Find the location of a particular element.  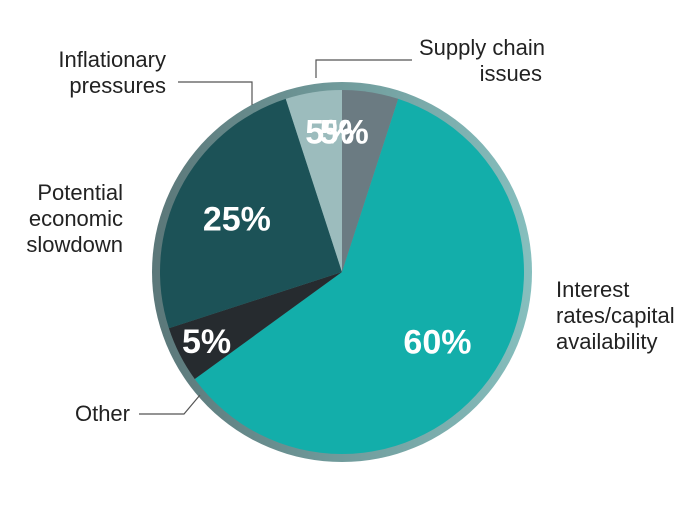

category-label-2: Interest rates/capital availability is located at coordinates (615, 315).